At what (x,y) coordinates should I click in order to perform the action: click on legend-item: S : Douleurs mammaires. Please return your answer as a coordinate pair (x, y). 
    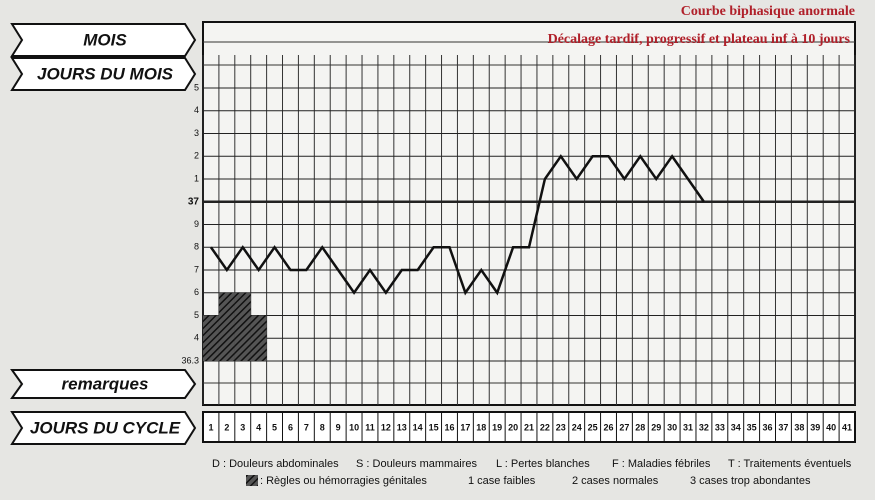
    Looking at the image, I should click on (417, 464).